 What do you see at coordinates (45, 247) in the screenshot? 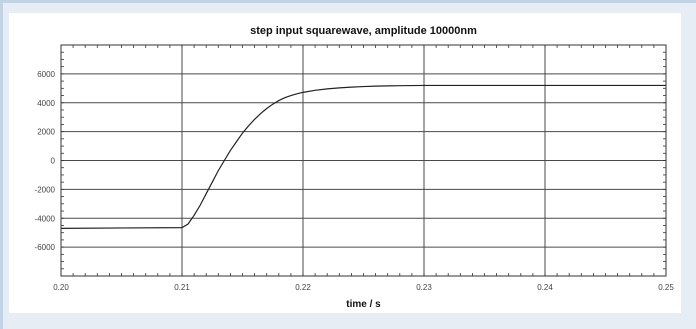
I see `y-tick-label: -6000` at bounding box center [45, 247].